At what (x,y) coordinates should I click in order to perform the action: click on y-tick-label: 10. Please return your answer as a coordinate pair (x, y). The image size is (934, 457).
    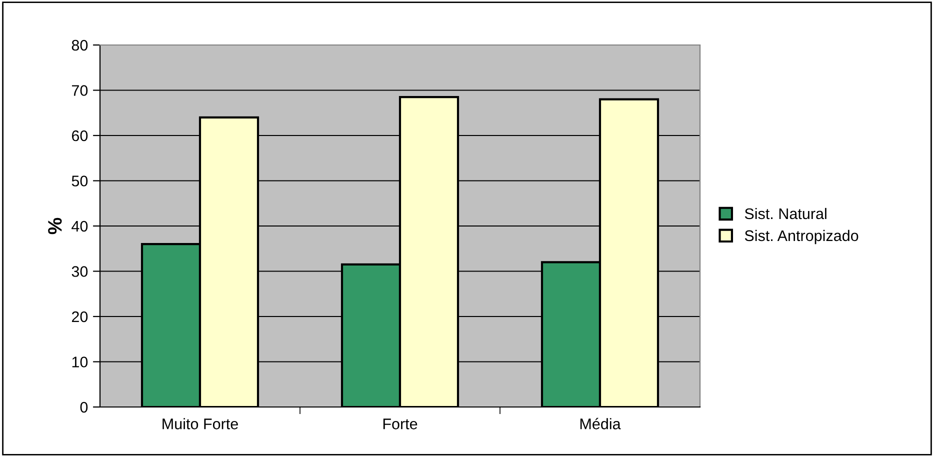
    Looking at the image, I should click on (80, 362).